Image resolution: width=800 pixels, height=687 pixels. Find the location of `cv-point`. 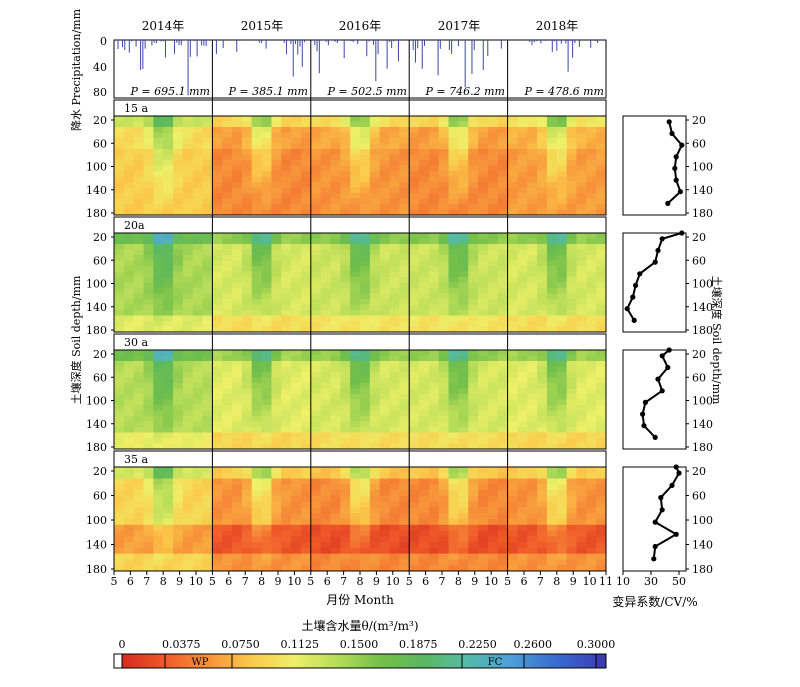

cv-point is located at coordinates (643, 414).